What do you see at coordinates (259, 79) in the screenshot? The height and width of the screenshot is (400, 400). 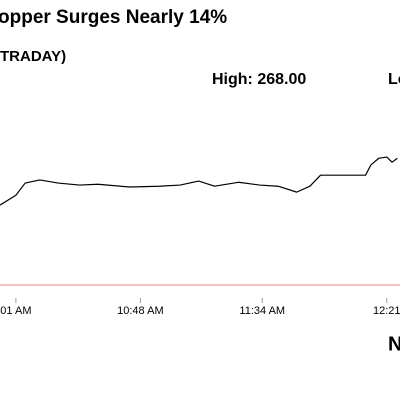 I see `high-label: High: 268.00` at bounding box center [259, 79].